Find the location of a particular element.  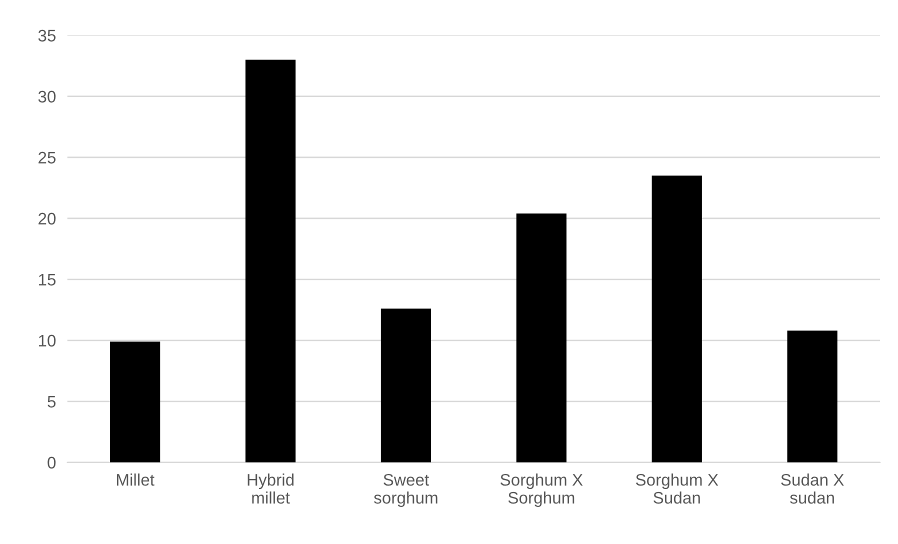

x-tick-label: Sweet sorghum is located at coordinates (406, 490).